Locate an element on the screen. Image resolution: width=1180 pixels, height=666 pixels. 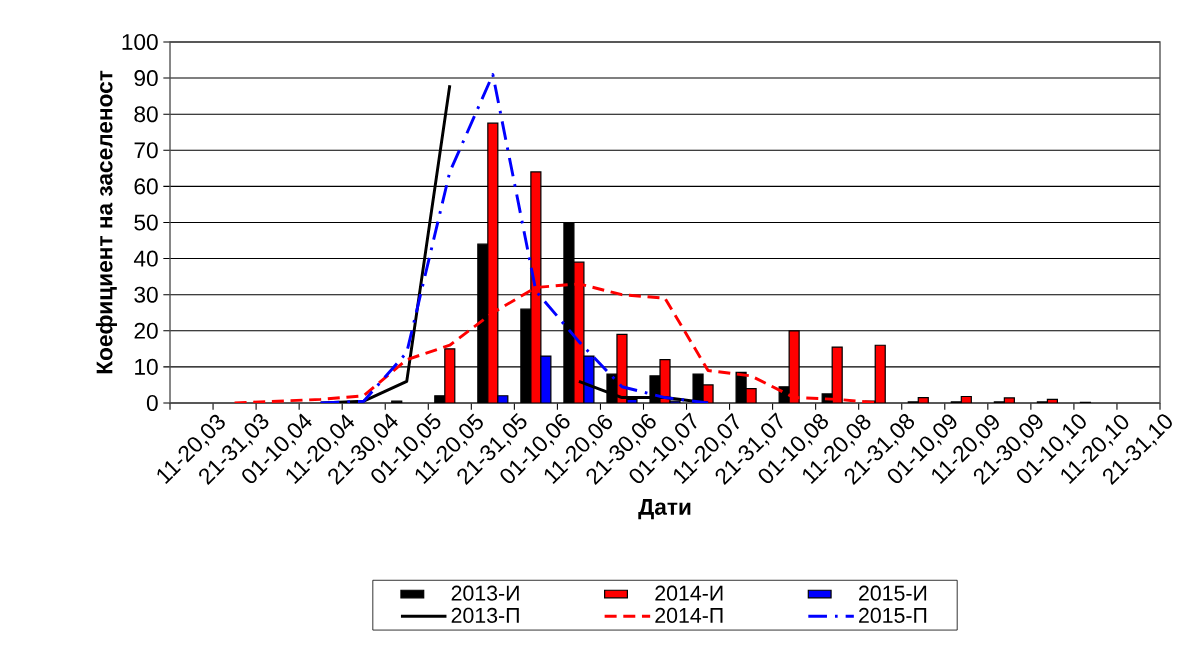
legend-label: 2015-П is located at coordinates (893, 615).